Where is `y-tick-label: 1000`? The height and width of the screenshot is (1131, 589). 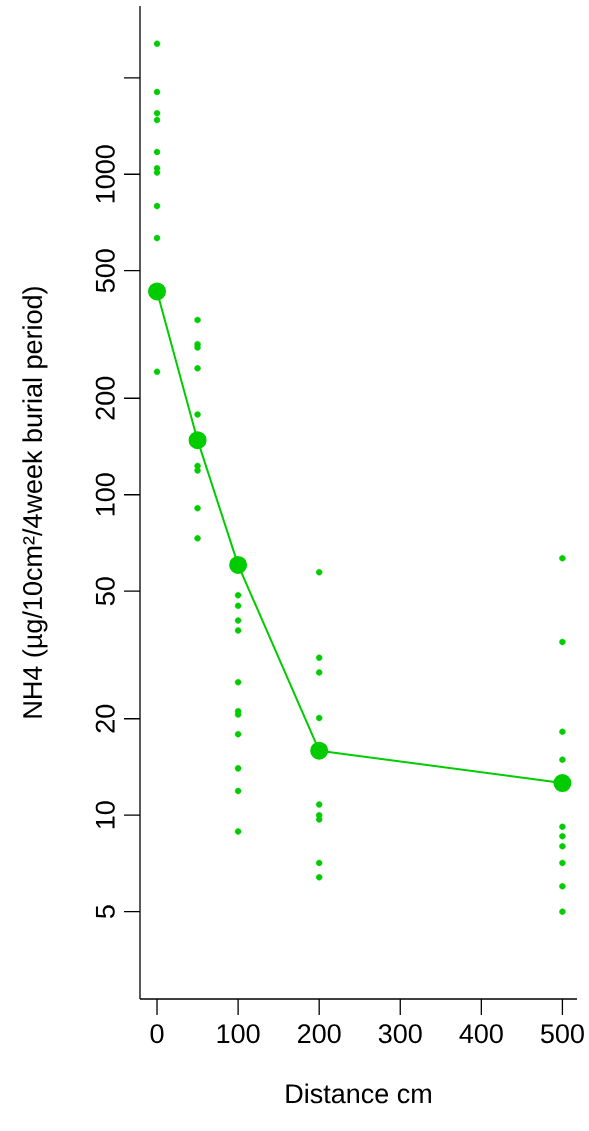 y-tick-label: 1000 is located at coordinates (105, 174).